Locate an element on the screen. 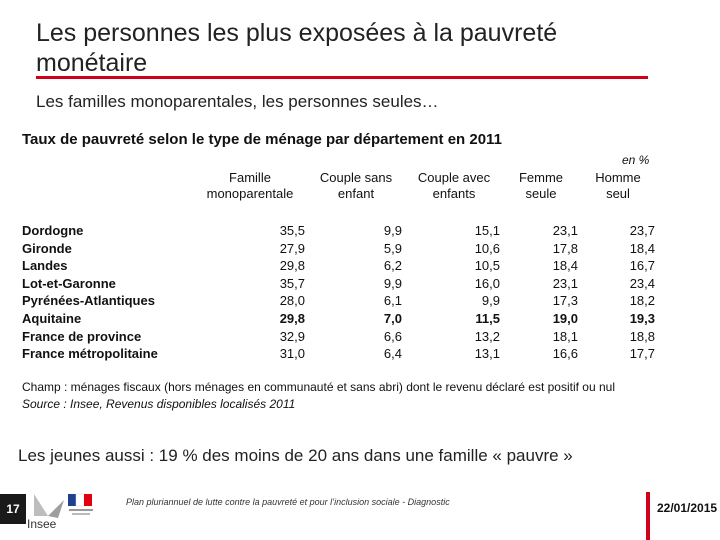  table-cell: 18,1 is located at coordinates (565, 336).